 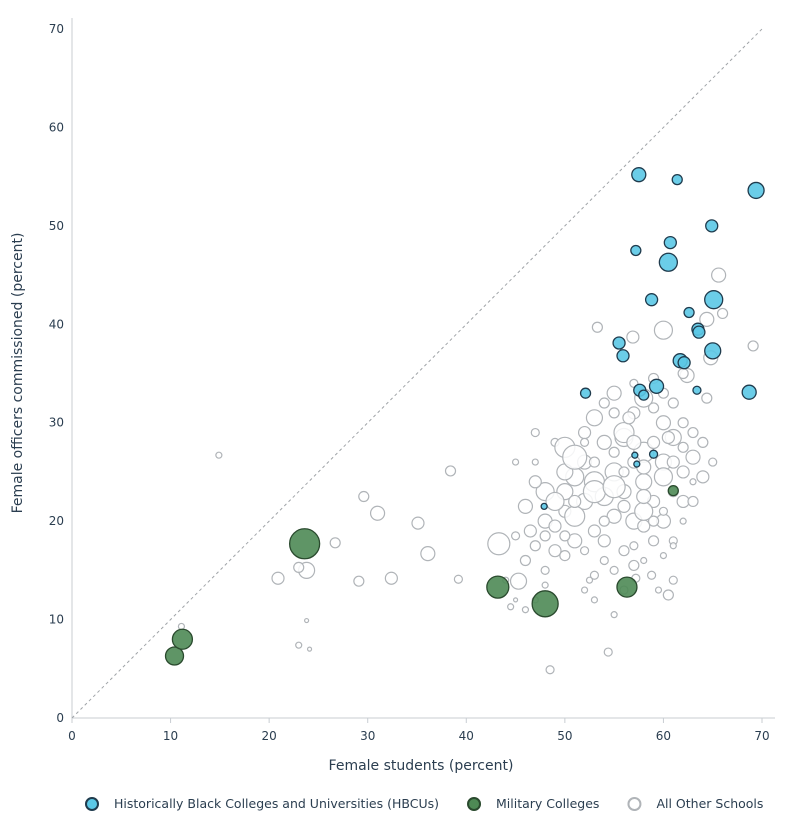 I want to click on x-tick-label: 40, so click(x=466, y=736).